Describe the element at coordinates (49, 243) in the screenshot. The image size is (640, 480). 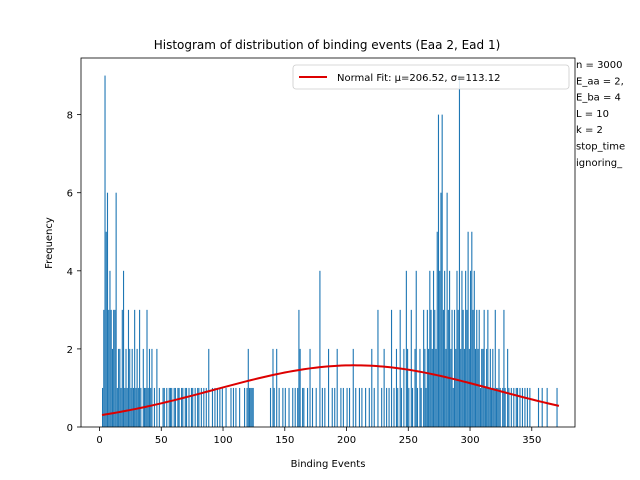
I see `y-axis-label: Frequency` at that location.